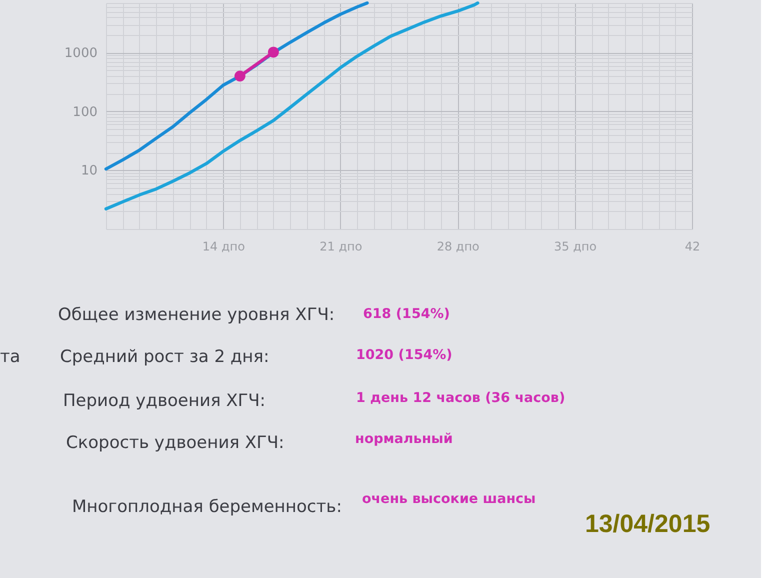 This screenshot has height=578, width=770. What do you see at coordinates (449, 499) in the screenshot?
I see `text: очень высокие шансы` at bounding box center [449, 499].